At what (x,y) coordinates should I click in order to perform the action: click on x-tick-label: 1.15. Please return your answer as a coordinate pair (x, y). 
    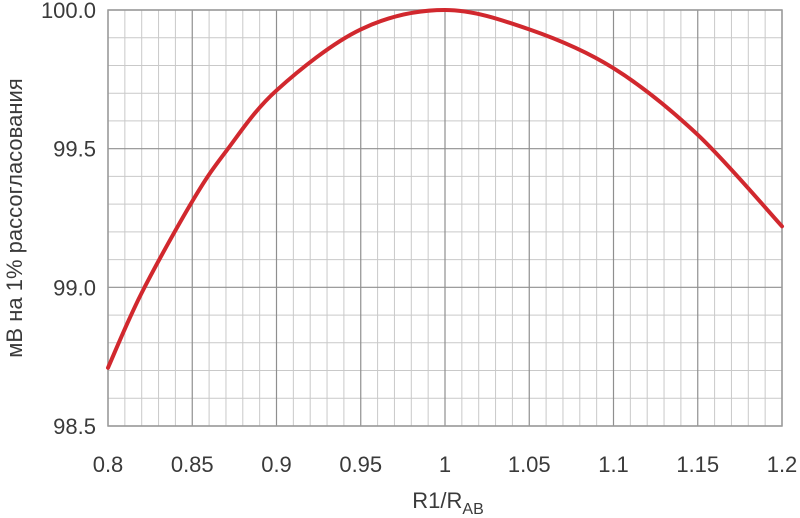
    Looking at the image, I should click on (697, 464).